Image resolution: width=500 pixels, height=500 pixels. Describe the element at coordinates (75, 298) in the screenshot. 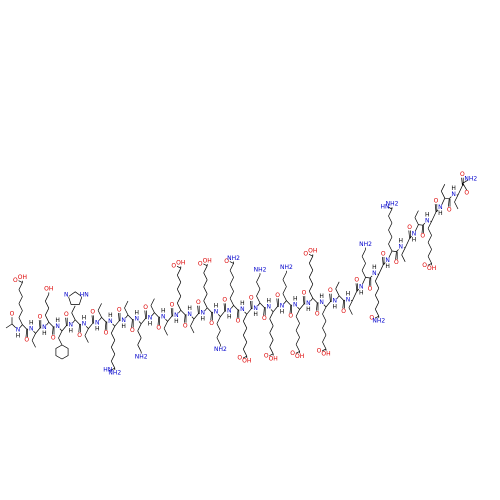

I see `side-chain-ring` at that location.